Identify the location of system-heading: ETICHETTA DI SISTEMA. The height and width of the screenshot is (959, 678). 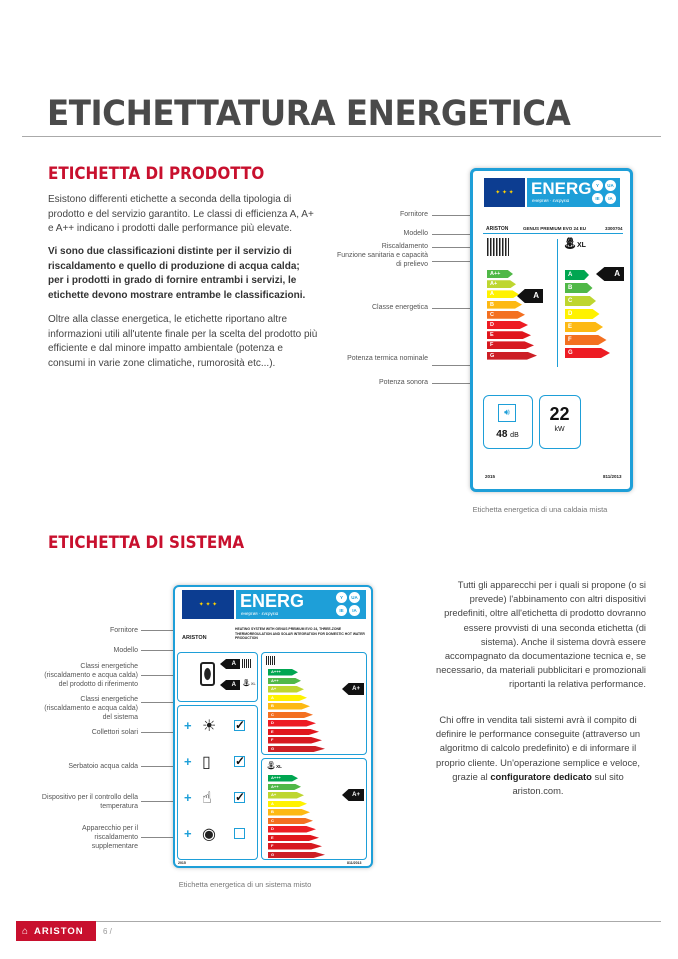
(146, 542).